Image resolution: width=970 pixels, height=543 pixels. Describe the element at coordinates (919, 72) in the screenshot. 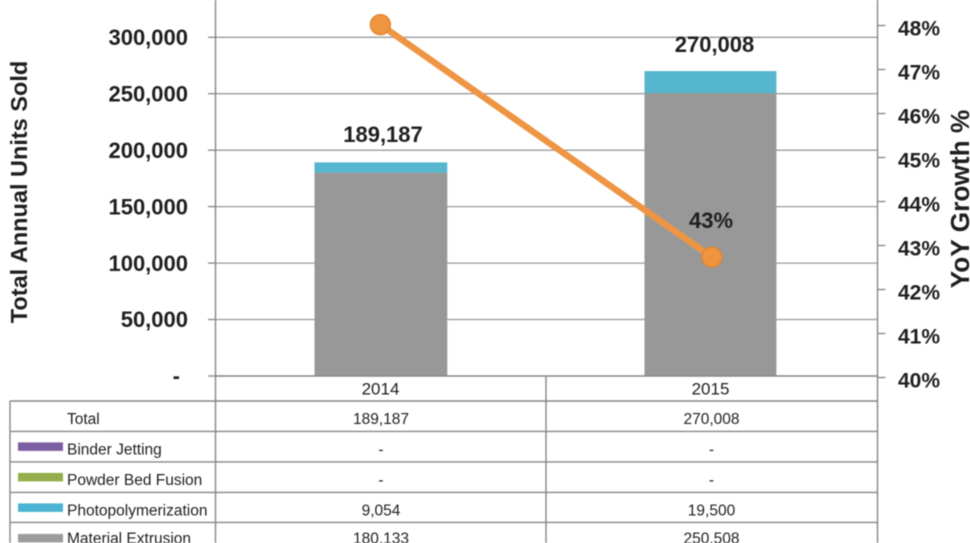

I see `svg-text: 47%` at that location.